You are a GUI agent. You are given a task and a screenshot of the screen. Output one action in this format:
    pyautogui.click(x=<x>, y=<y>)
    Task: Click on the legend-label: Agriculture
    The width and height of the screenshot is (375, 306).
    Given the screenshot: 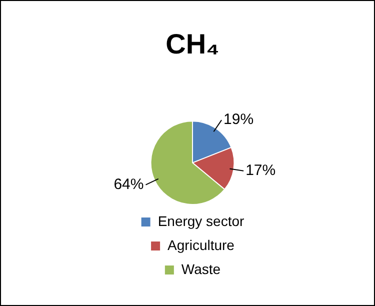 What is the action you would take?
    pyautogui.click(x=201, y=244)
    